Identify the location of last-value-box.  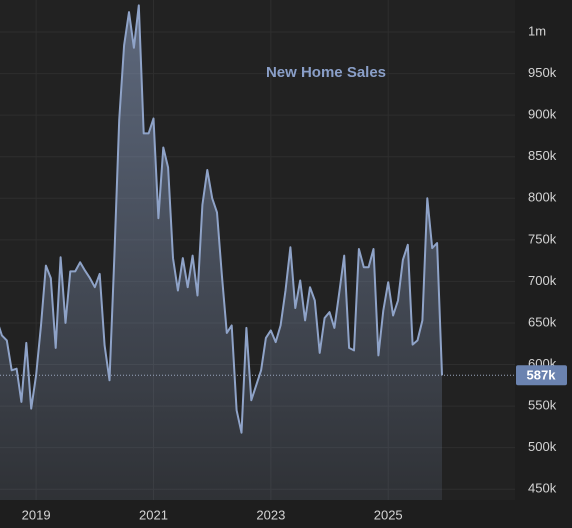
(541, 375).